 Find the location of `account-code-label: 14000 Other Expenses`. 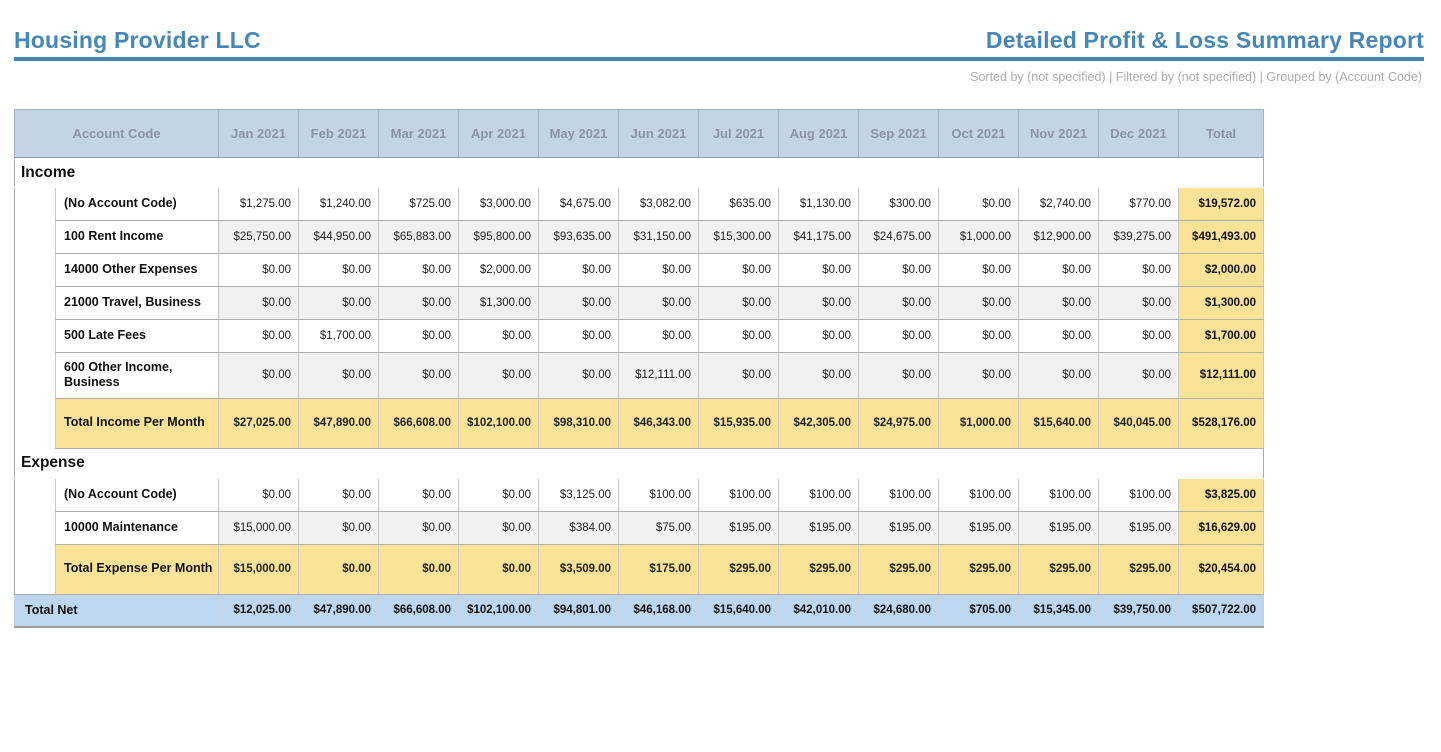

account-code-label: 14000 Other Expenses is located at coordinates (137, 270).